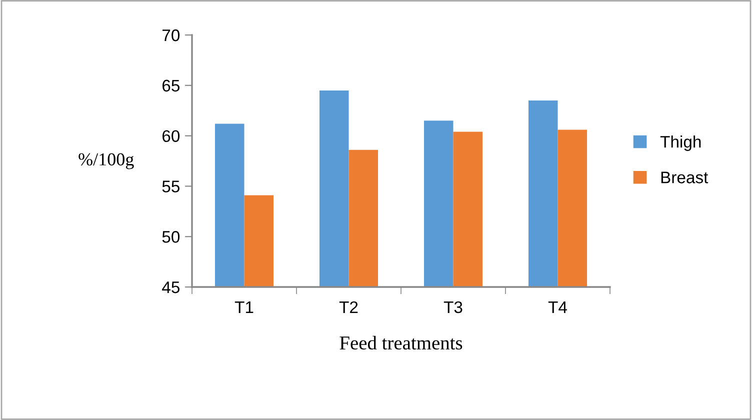 The image size is (752, 420). What do you see at coordinates (244, 307) in the screenshot?
I see `x-tick-label: T1` at bounding box center [244, 307].